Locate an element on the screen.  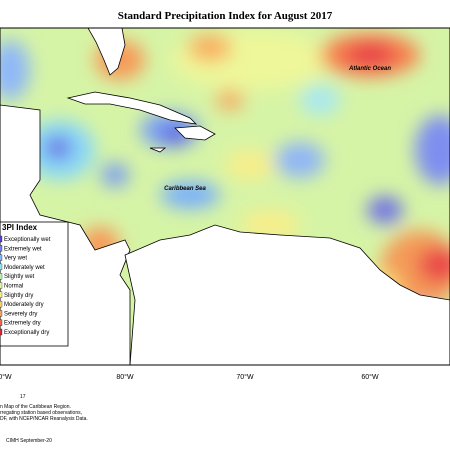
footer-line: rregating station based observations, is located at coordinates (41, 413).